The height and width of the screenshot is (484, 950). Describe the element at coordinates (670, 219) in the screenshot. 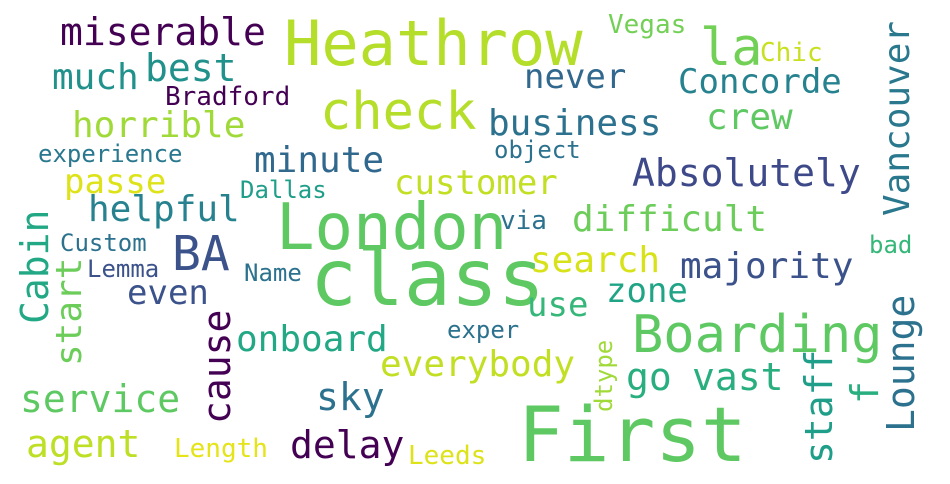

I see `word-difficult: difficult` at that location.